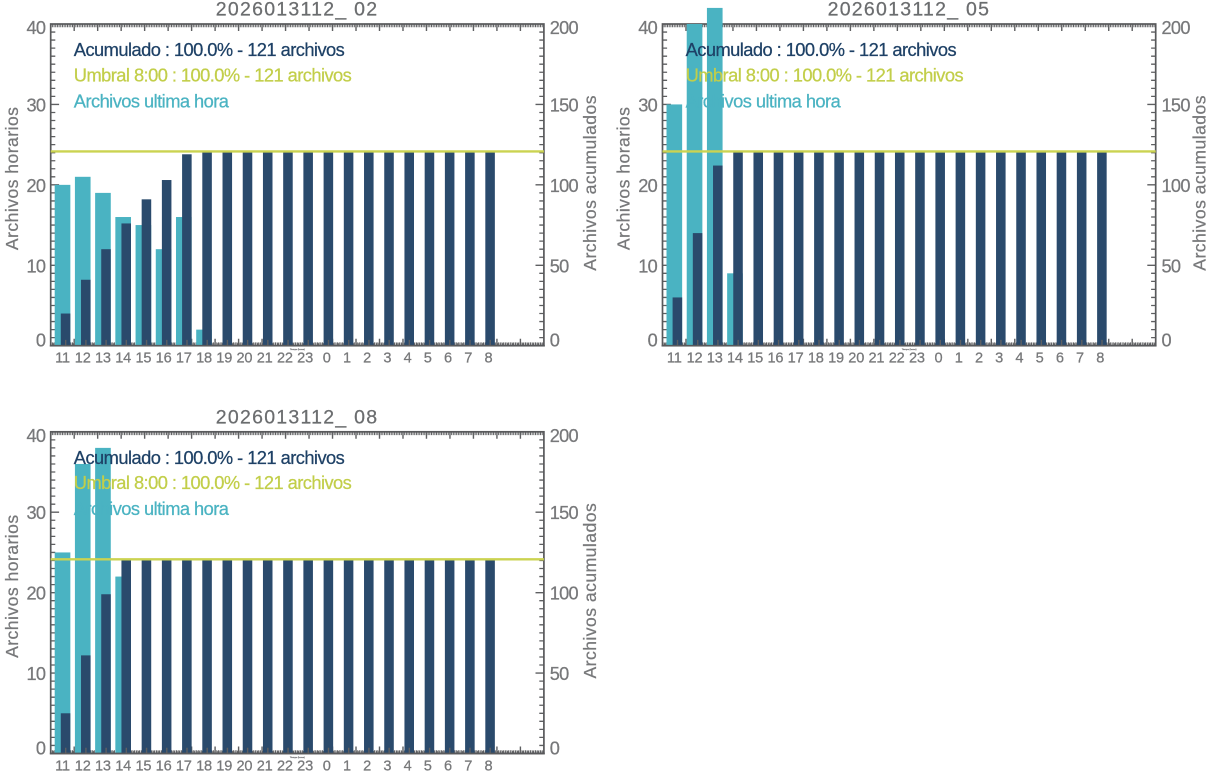 The height and width of the screenshot is (771, 1206). I want to click on svg-text: 2026013112_ 02, so click(297, 10).